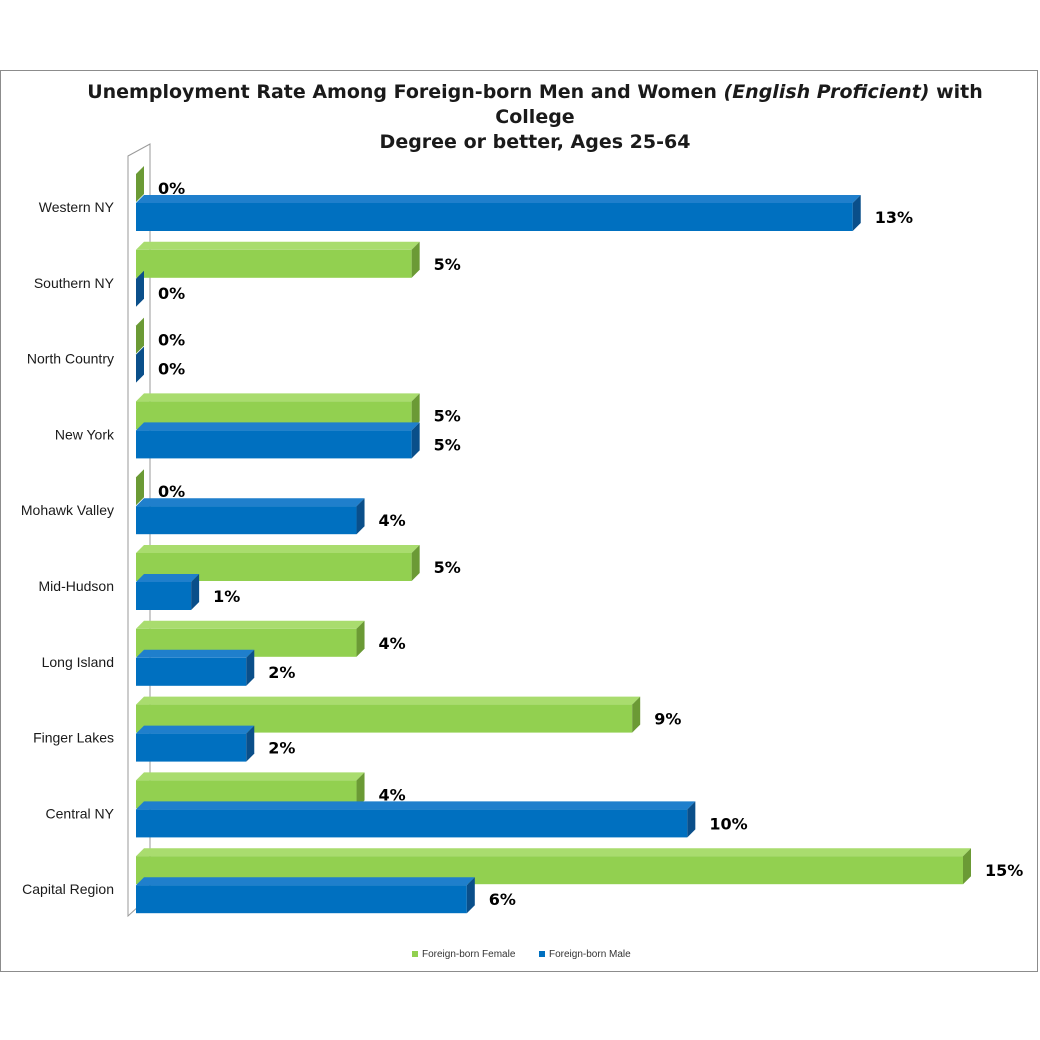 This screenshot has width=1040, height=1040. What do you see at coordinates (74, 283) in the screenshot?
I see `category-label: Southern NY` at bounding box center [74, 283].